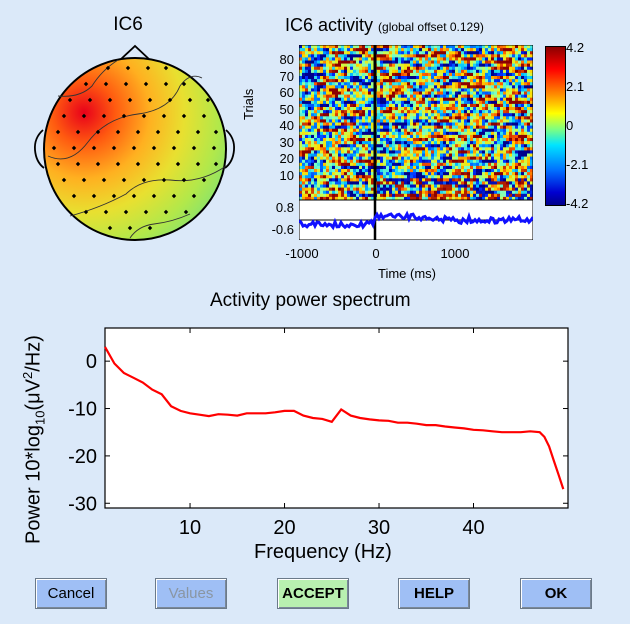  Describe the element at coordinates (134, 142) in the screenshot. I see `scalp-map` at that location.